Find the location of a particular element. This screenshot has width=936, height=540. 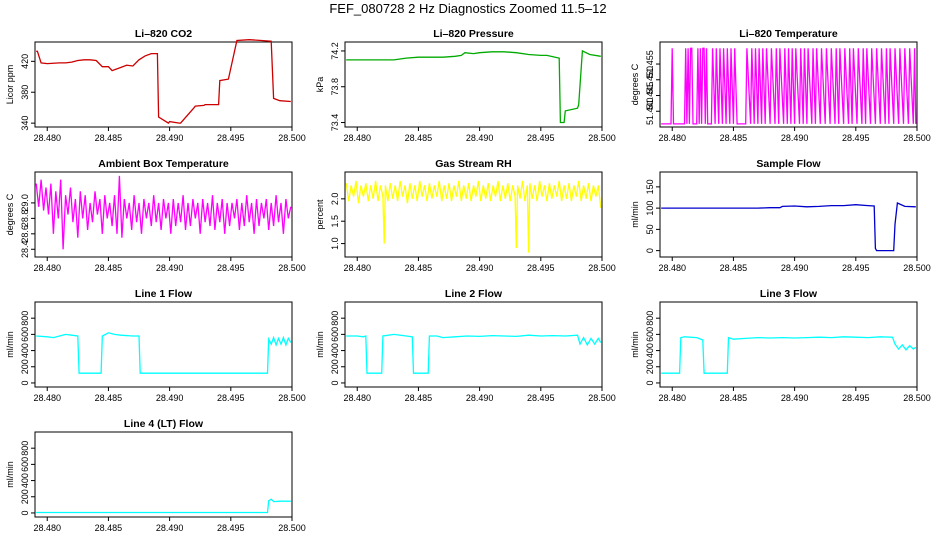

y-axis-label: percent is located at coordinates (320, 214).